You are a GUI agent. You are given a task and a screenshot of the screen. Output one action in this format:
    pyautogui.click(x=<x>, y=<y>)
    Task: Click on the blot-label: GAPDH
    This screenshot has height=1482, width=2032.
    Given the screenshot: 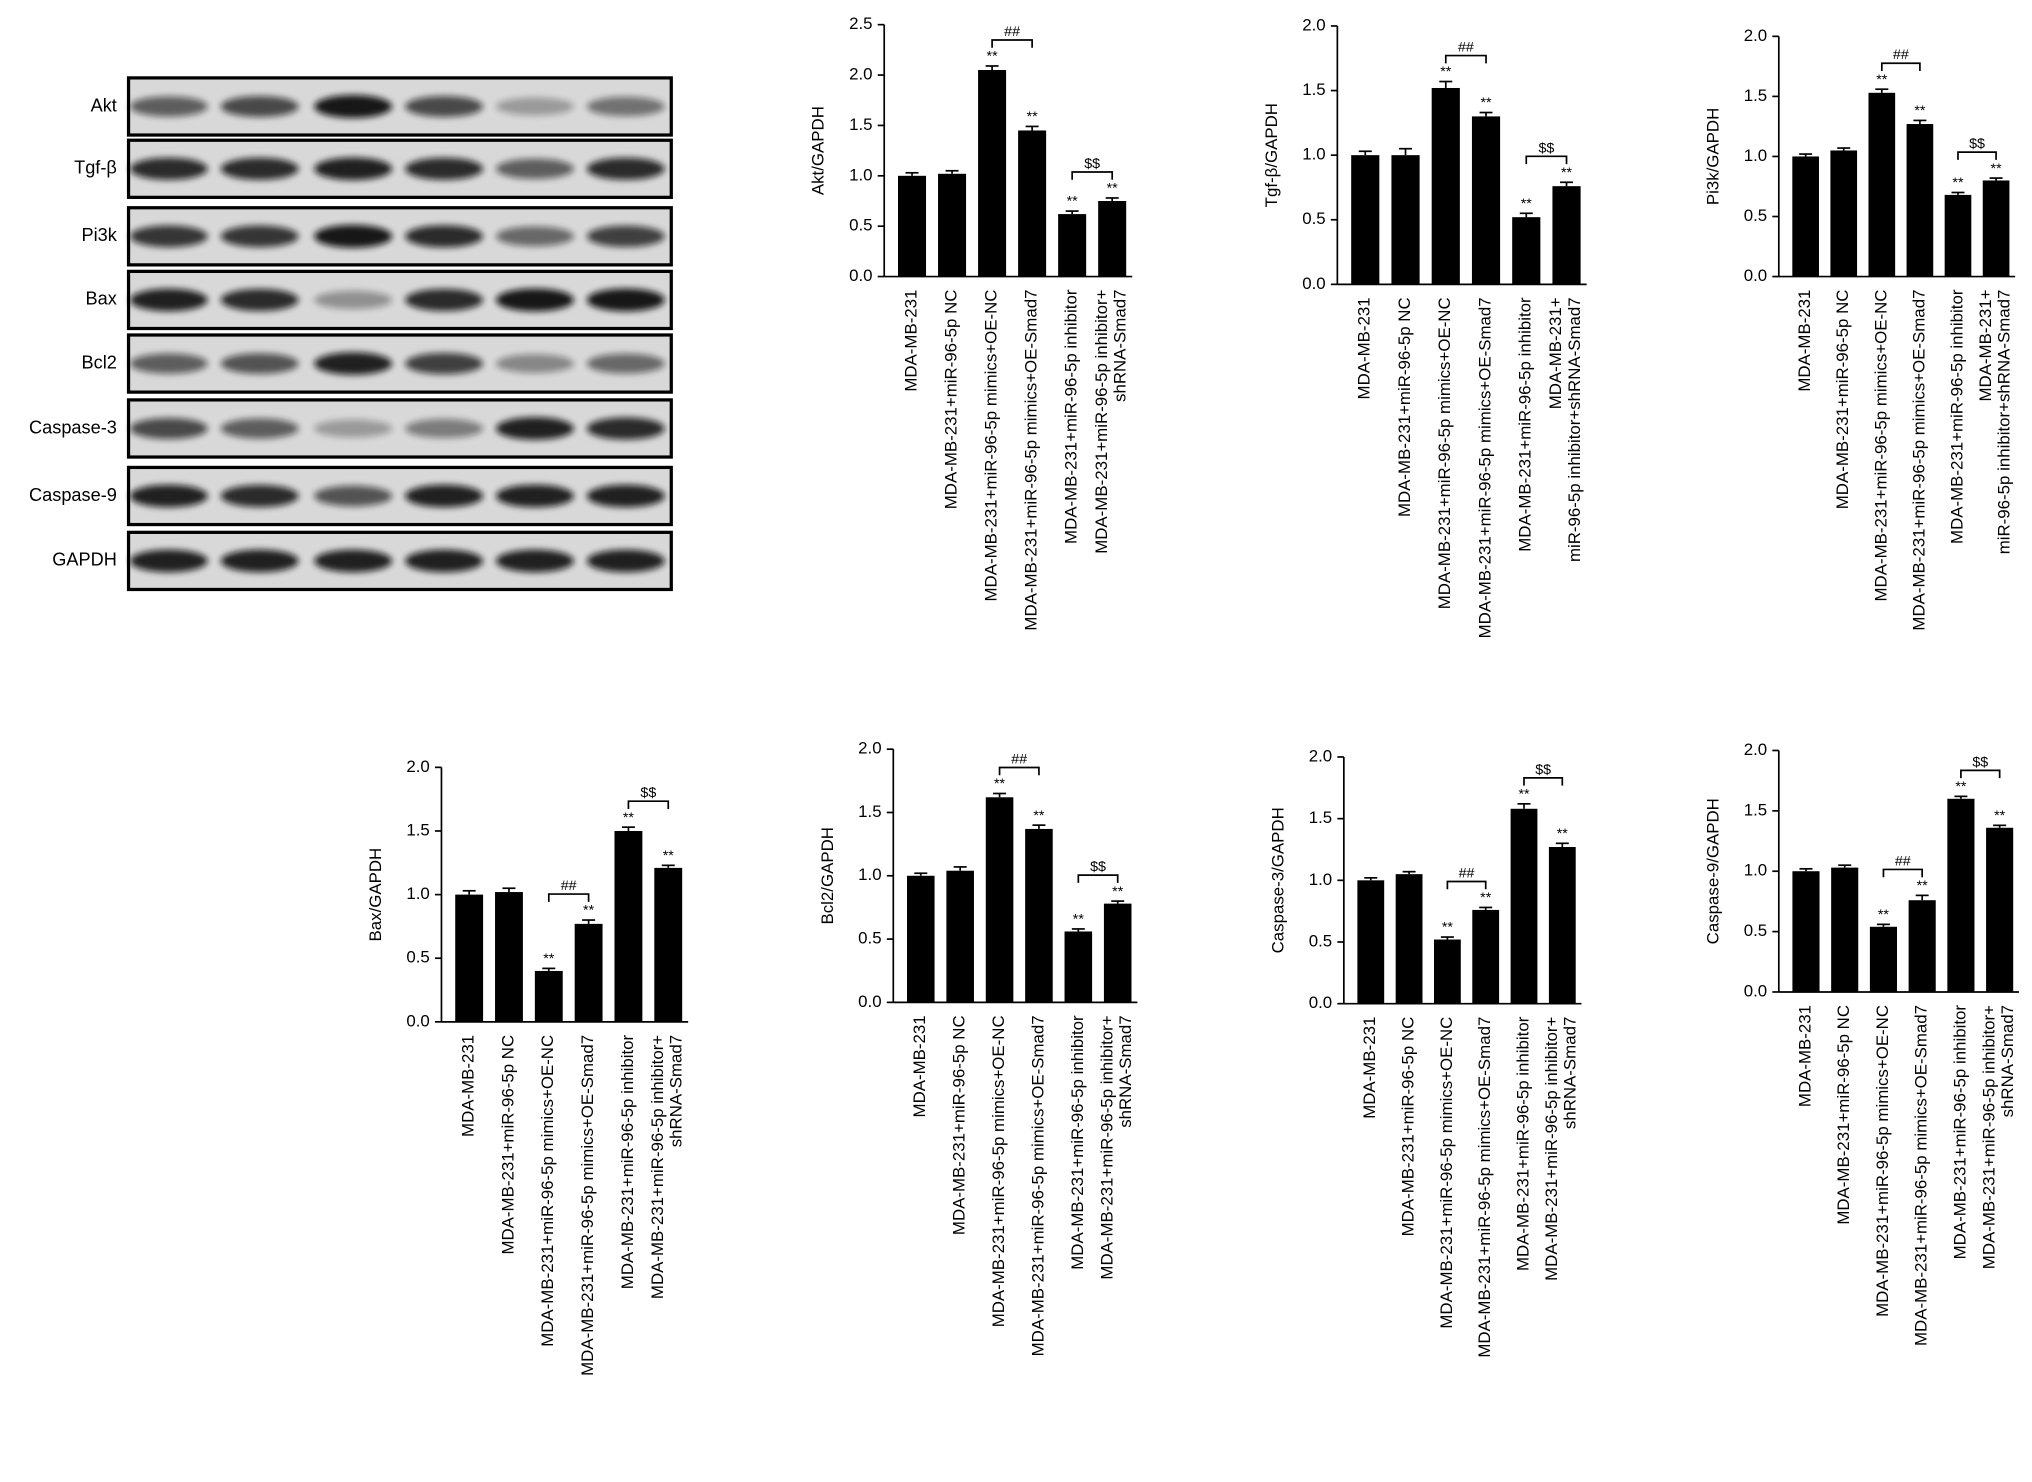 What is the action you would take?
    pyautogui.click(x=84, y=560)
    